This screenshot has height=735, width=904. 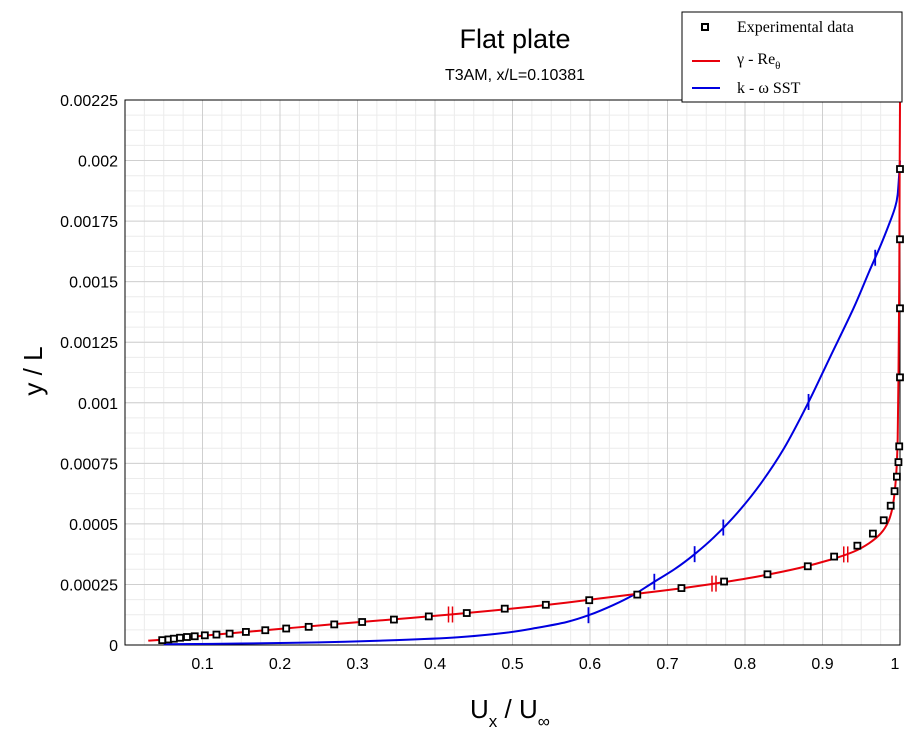 I want to click on x-tick-label: 0.8, so click(x=745, y=664).